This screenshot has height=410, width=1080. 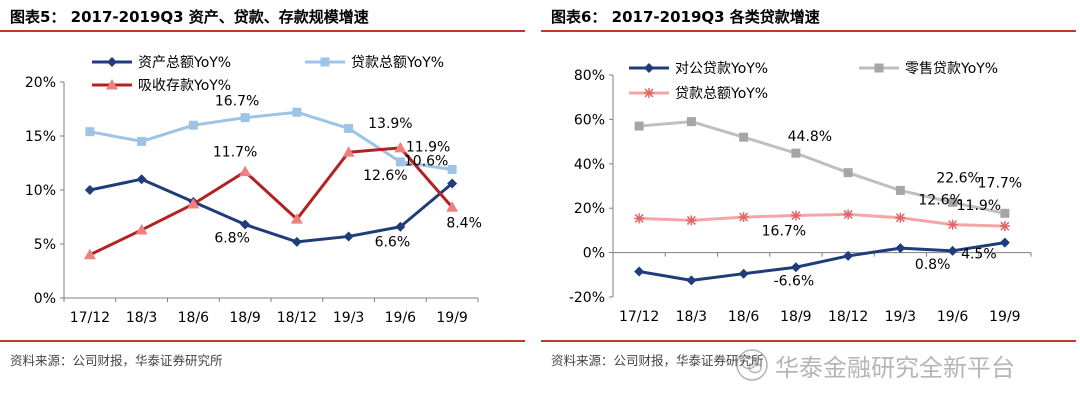 What do you see at coordinates (810, 137) in the screenshot?
I see `data-label: 44.8%` at bounding box center [810, 137].